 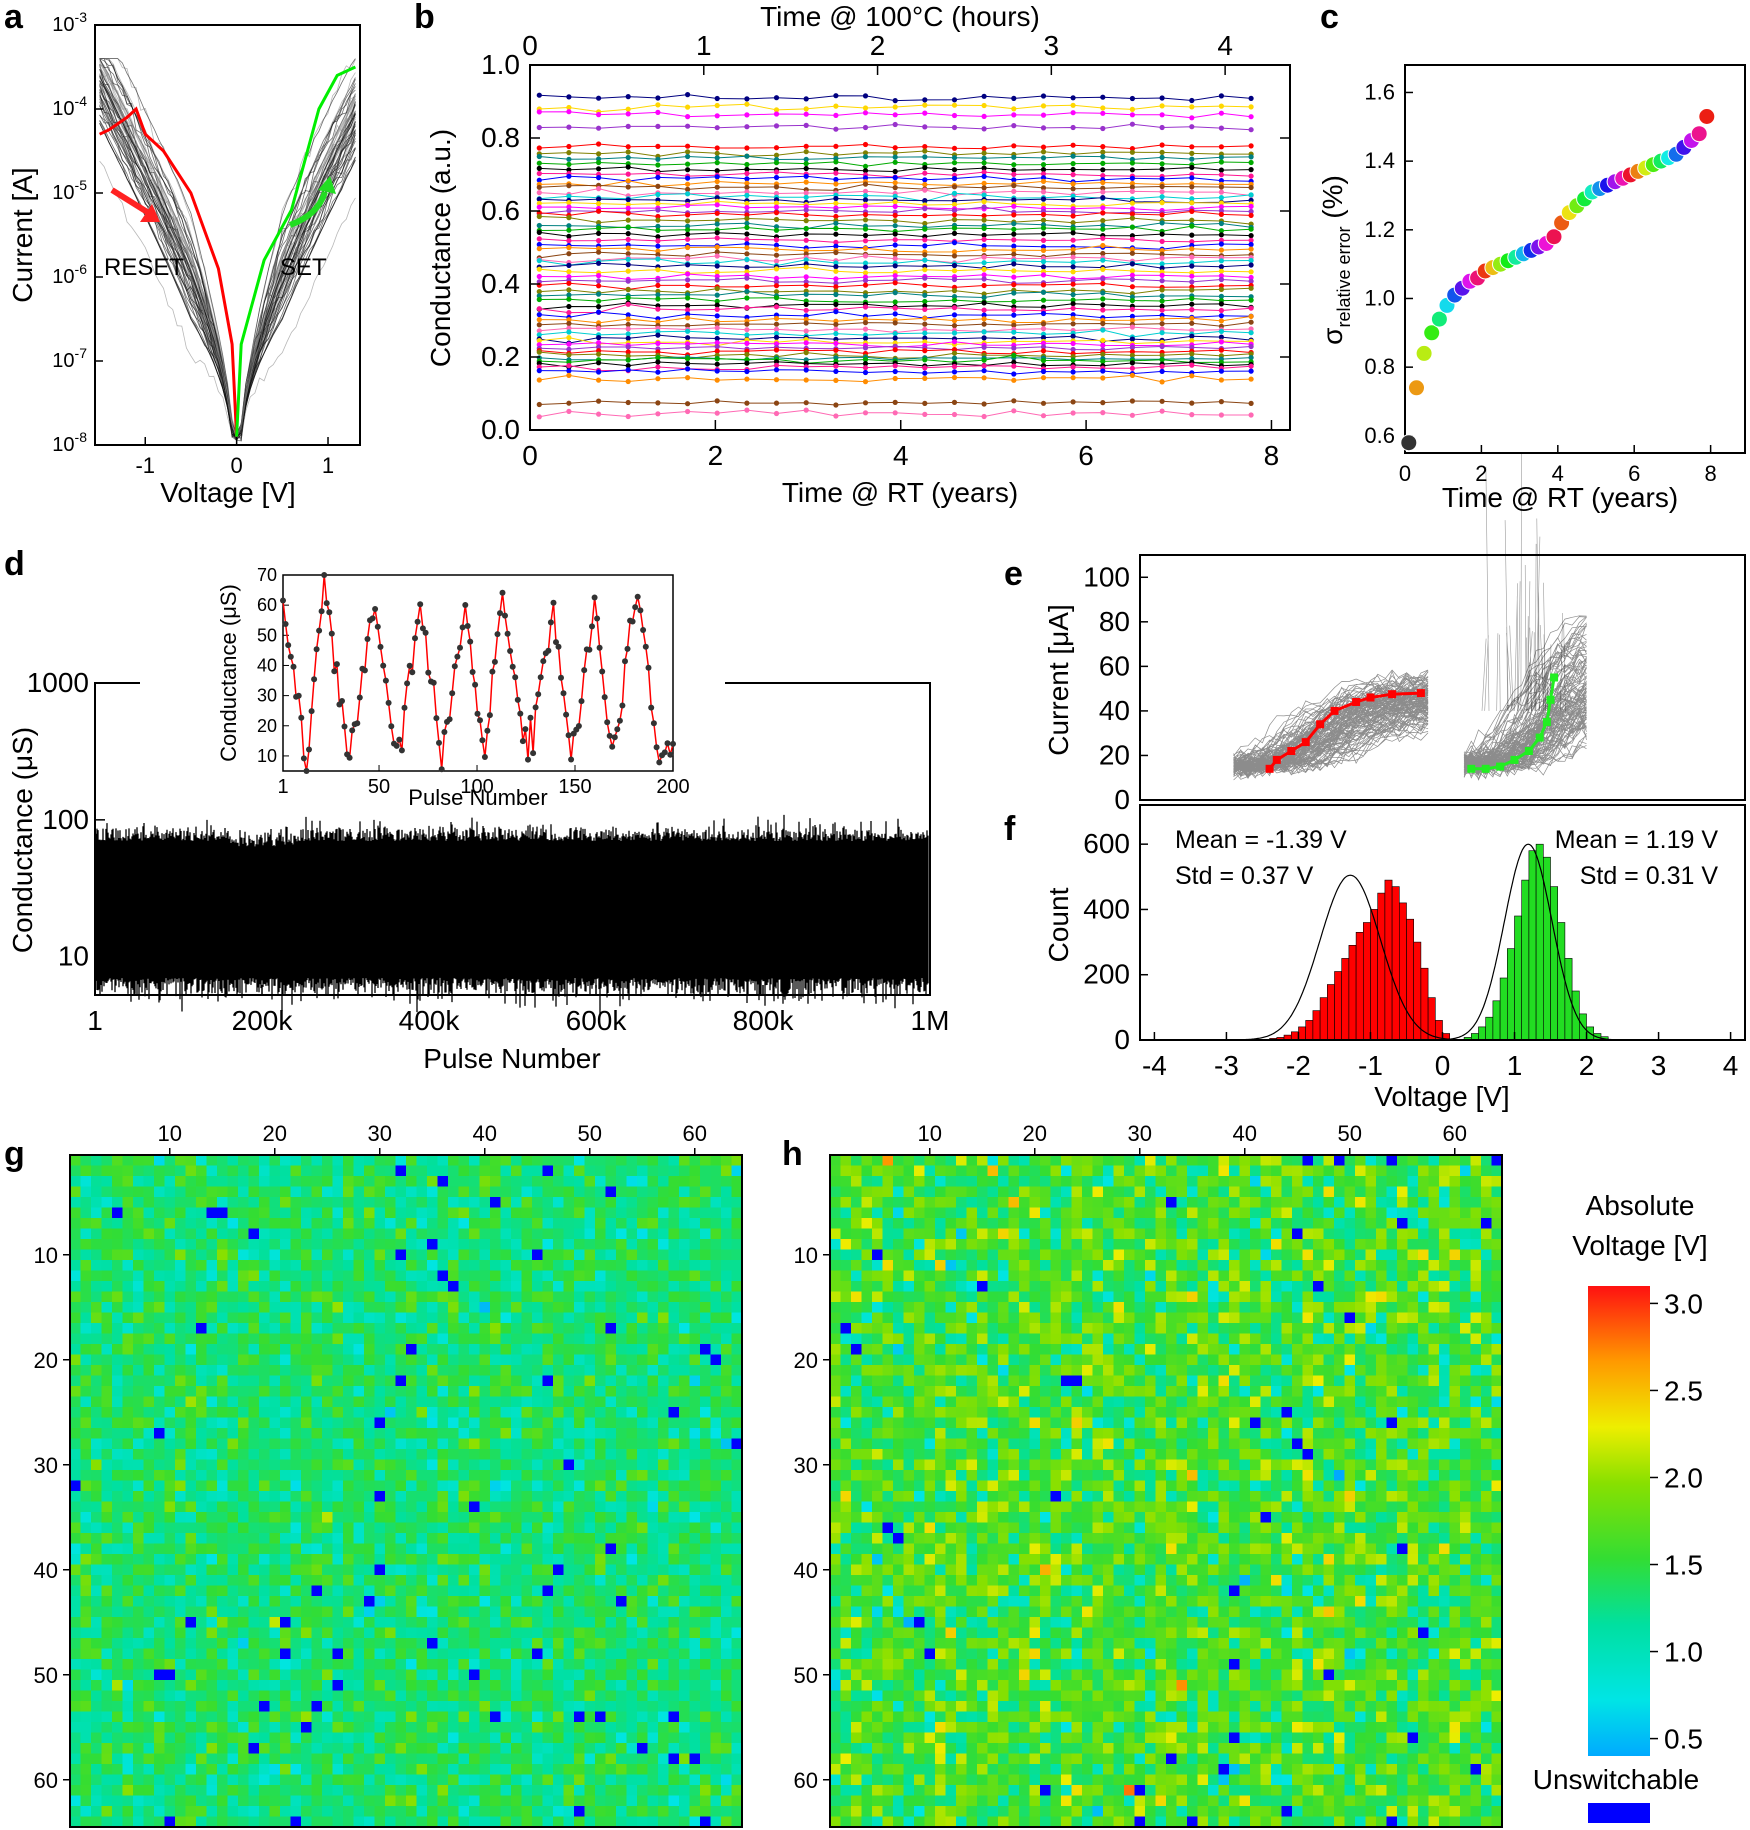 I want to click on a-ytick-mant: 10, so click(x=63, y=361).